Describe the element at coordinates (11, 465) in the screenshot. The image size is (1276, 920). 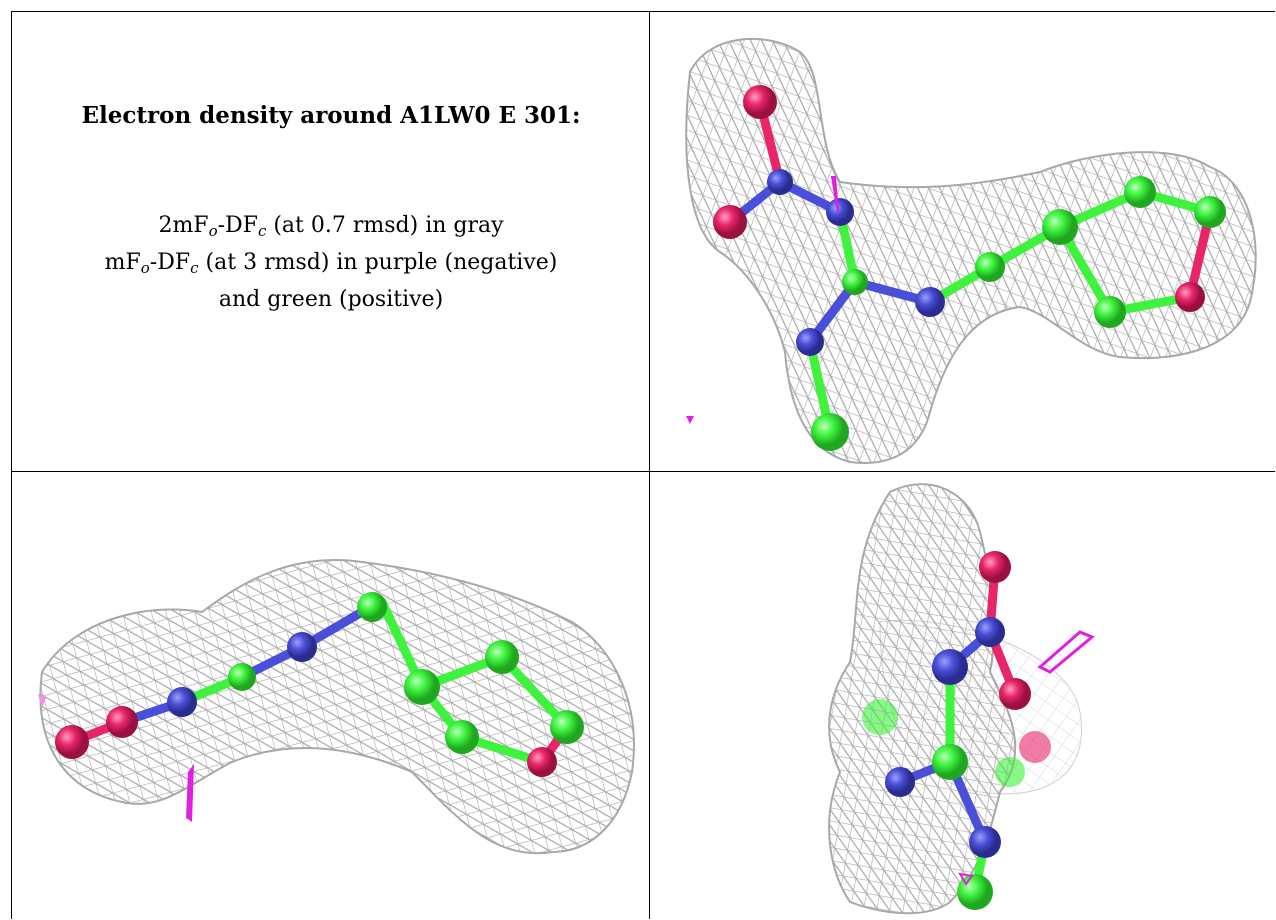
I see `table-border-left` at that location.